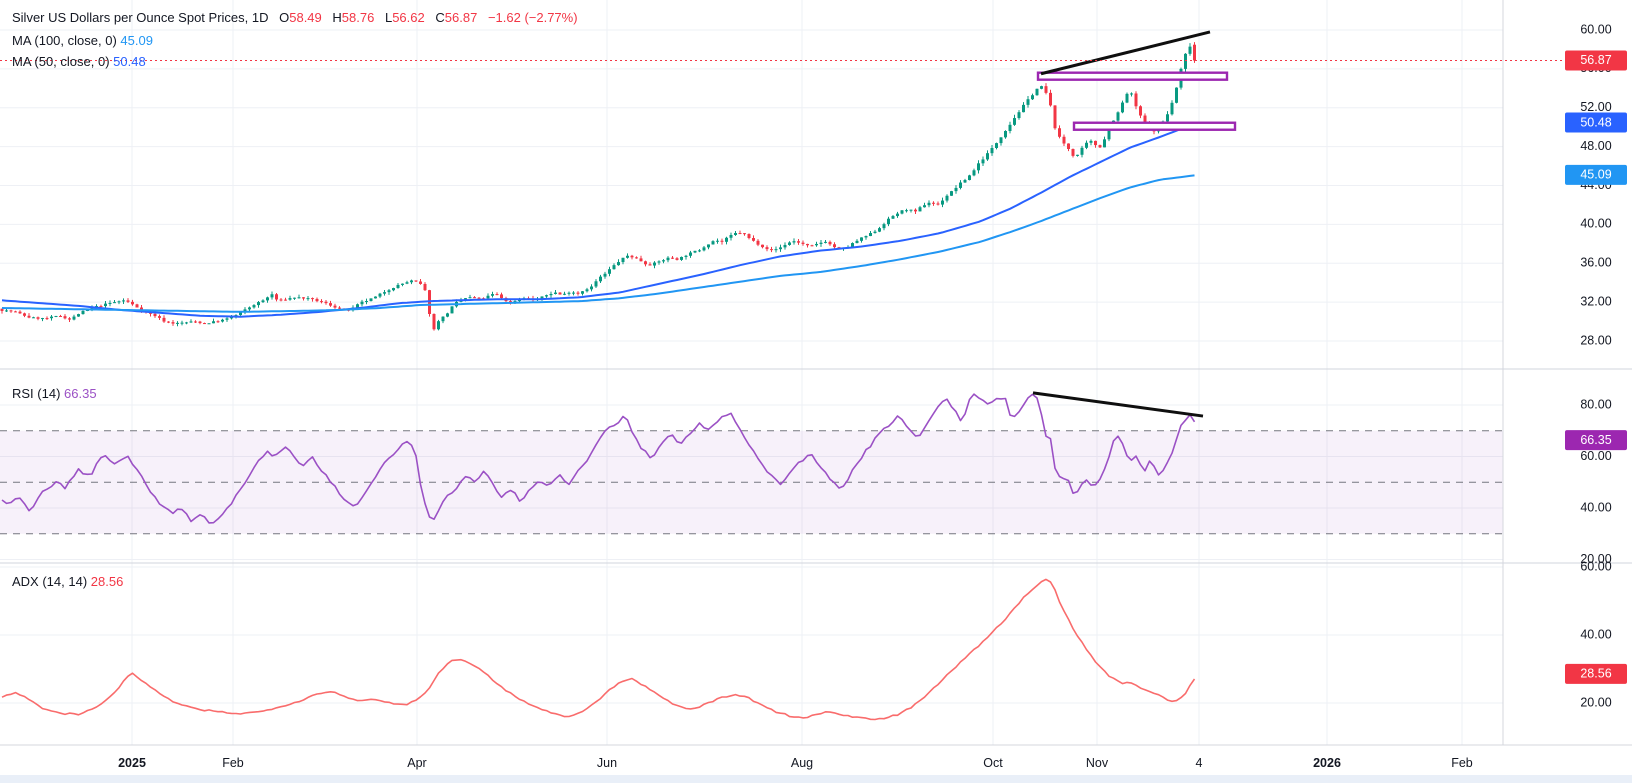 The height and width of the screenshot is (783, 1632). What do you see at coordinates (1097, 763) in the screenshot?
I see `svg-text: Nov` at bounding box center [1097, 763].